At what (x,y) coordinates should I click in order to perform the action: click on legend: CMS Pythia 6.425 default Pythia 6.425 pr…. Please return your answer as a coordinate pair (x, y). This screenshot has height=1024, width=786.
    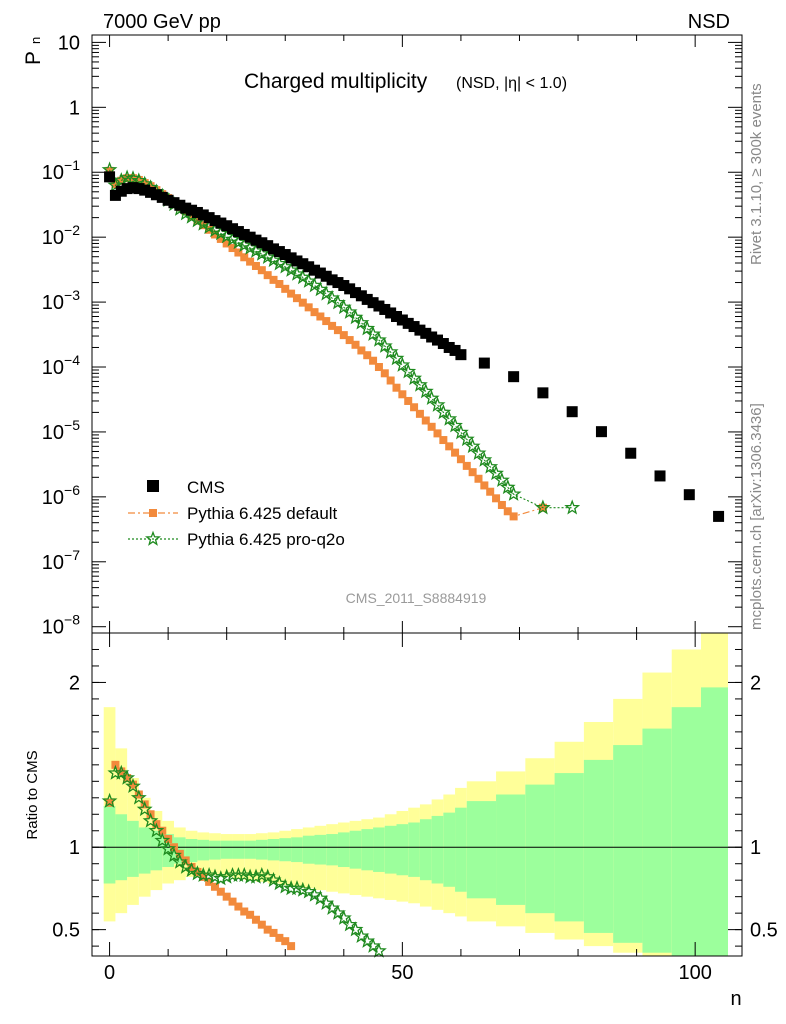
    Looking at the image, I should click on (236, 513).